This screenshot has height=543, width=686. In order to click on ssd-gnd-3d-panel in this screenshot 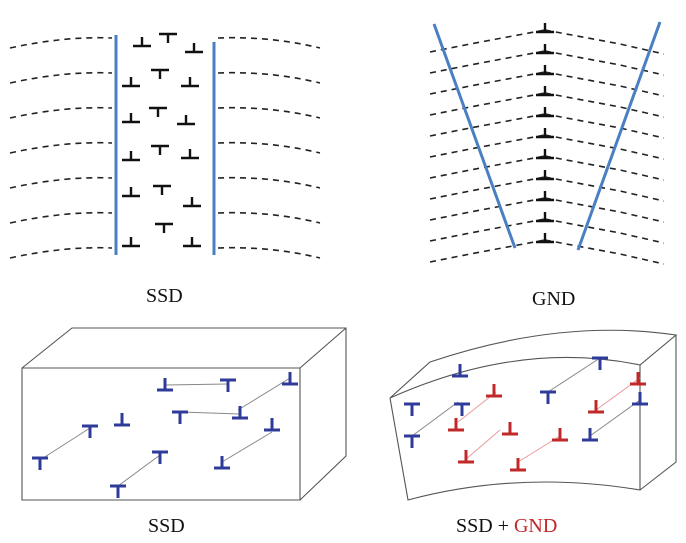, I will do `click(533, 415)`.